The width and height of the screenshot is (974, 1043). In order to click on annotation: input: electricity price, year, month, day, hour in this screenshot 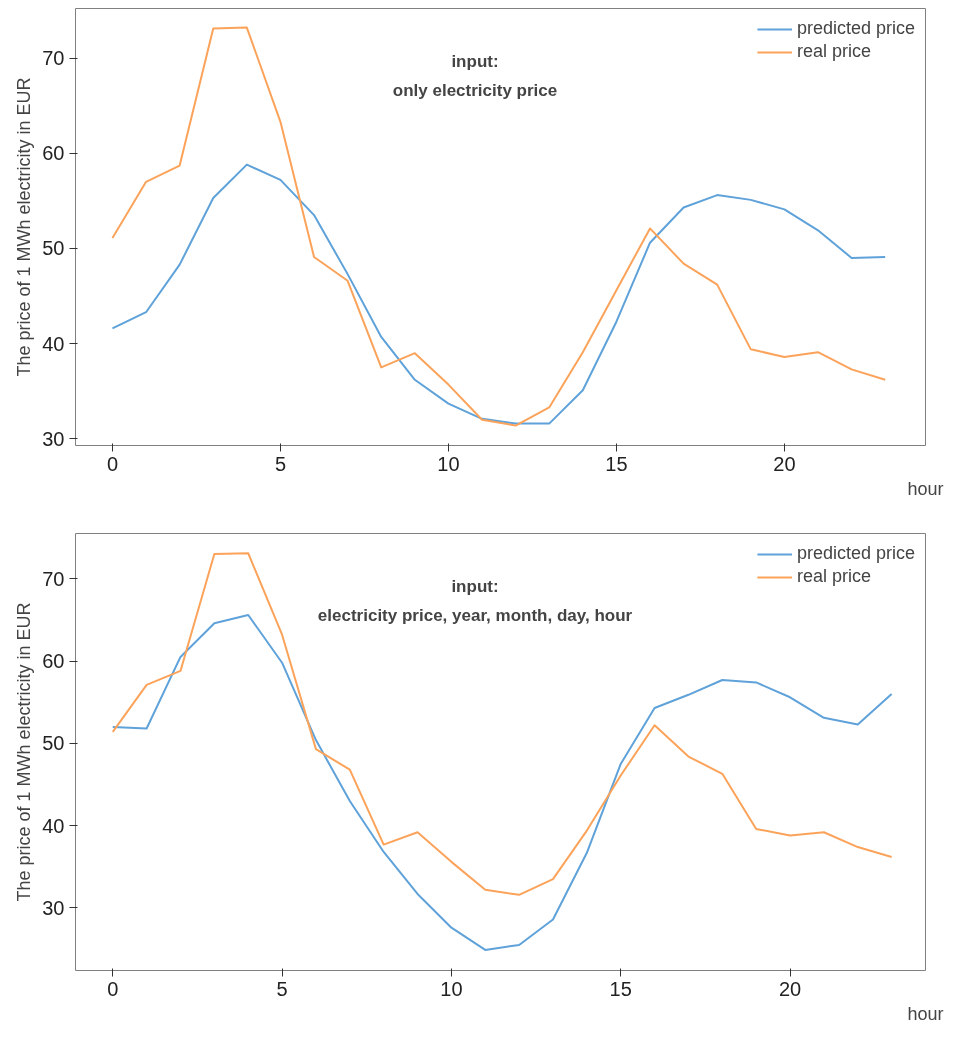, I will do `click(475, 601)`.